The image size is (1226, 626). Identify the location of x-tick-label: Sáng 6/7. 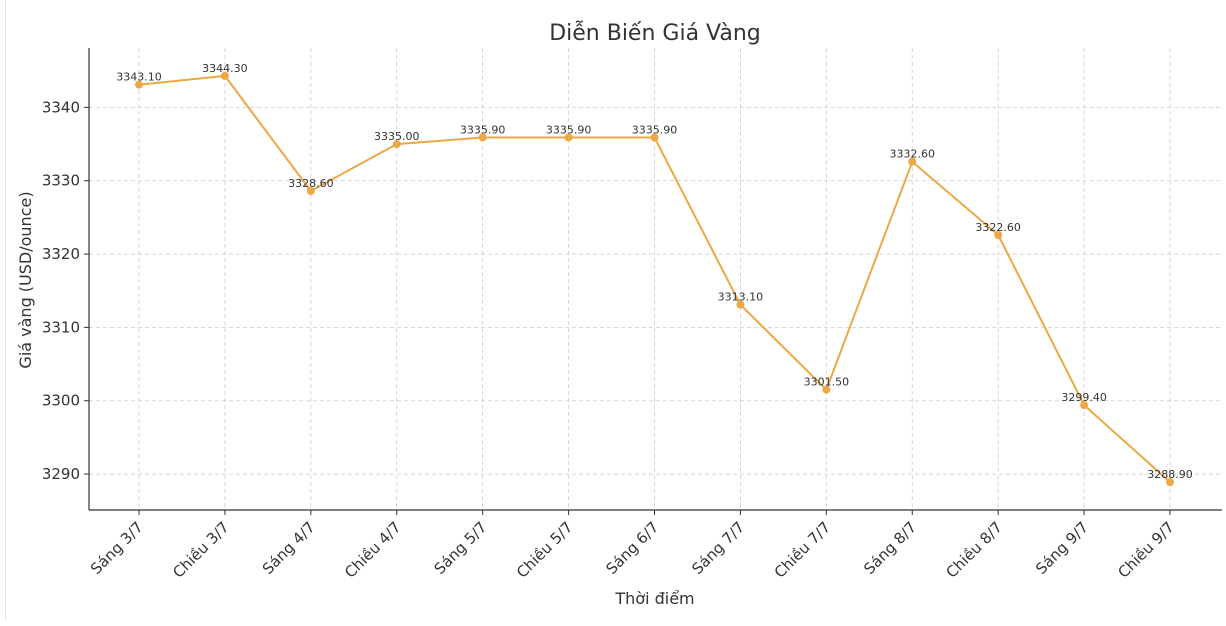
(632, 548).